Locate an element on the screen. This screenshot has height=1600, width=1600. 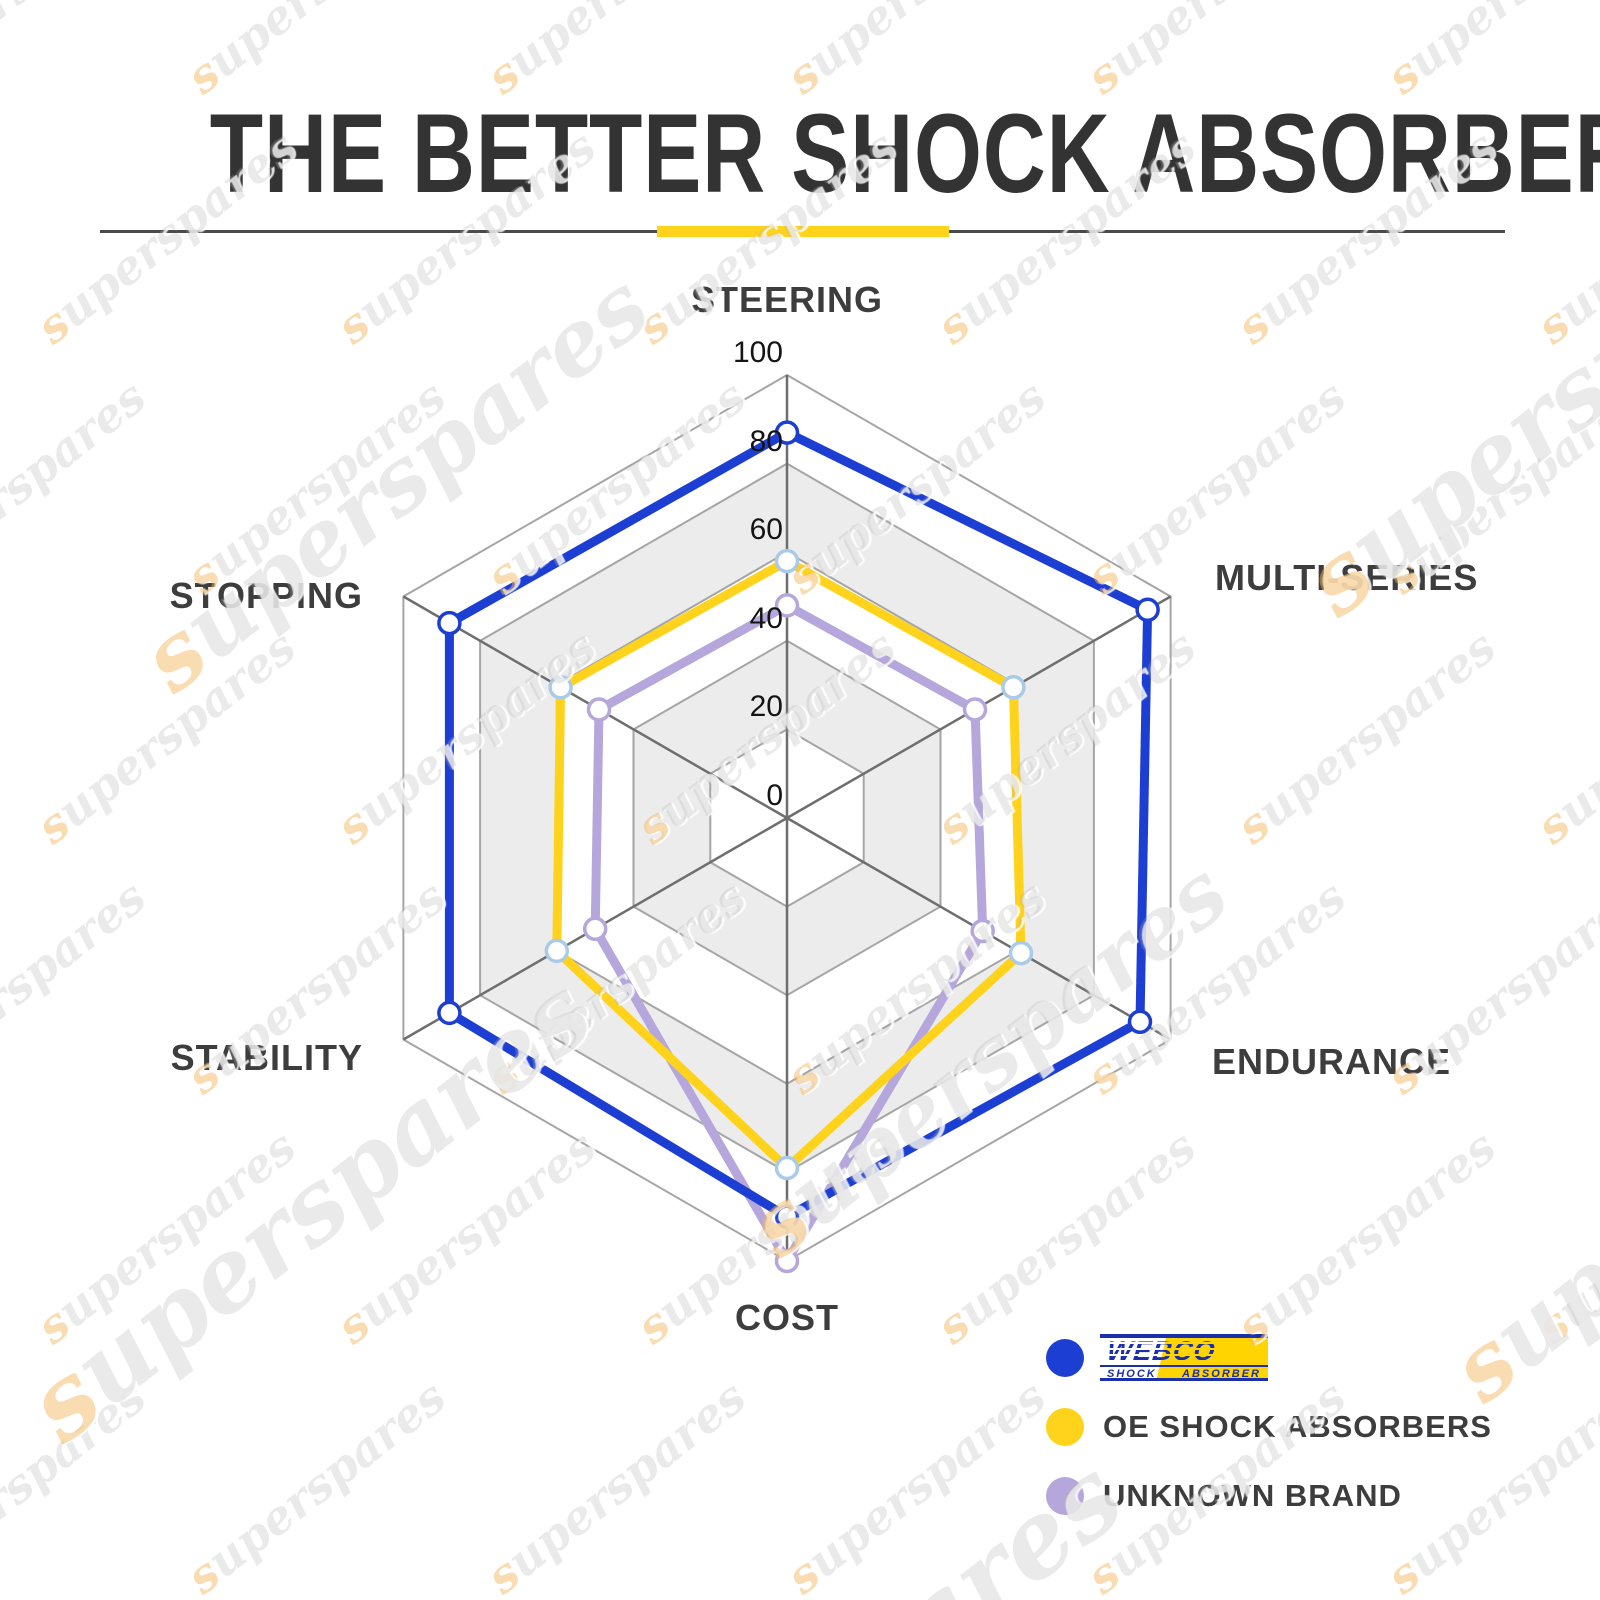
webco-logo-subtext: SHOCK ABSORBER is located at coordinates (1184, 1372).